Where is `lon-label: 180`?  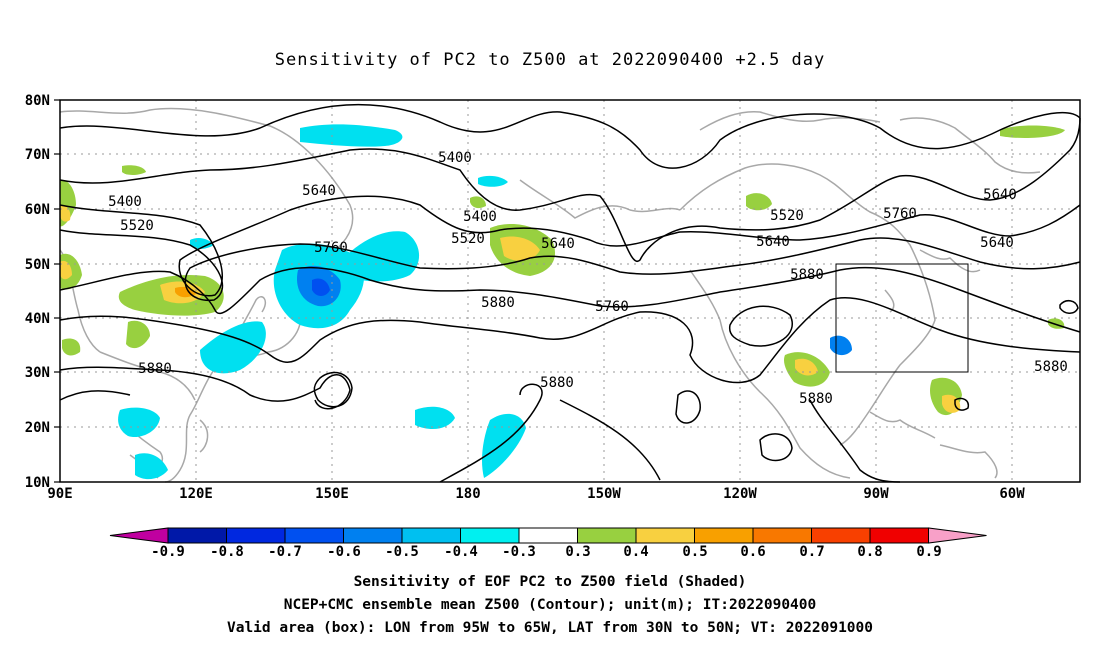
lon-label: 180 is located at coordinates (467, 494).